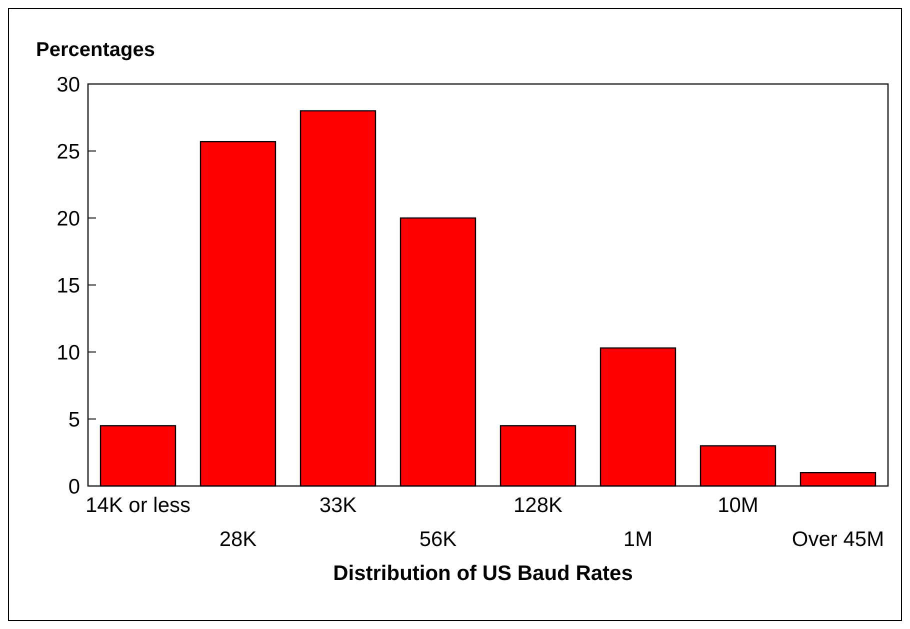 The image size is (910, 629). I want to click on x-tick-label: 56K, so click(438, 539).